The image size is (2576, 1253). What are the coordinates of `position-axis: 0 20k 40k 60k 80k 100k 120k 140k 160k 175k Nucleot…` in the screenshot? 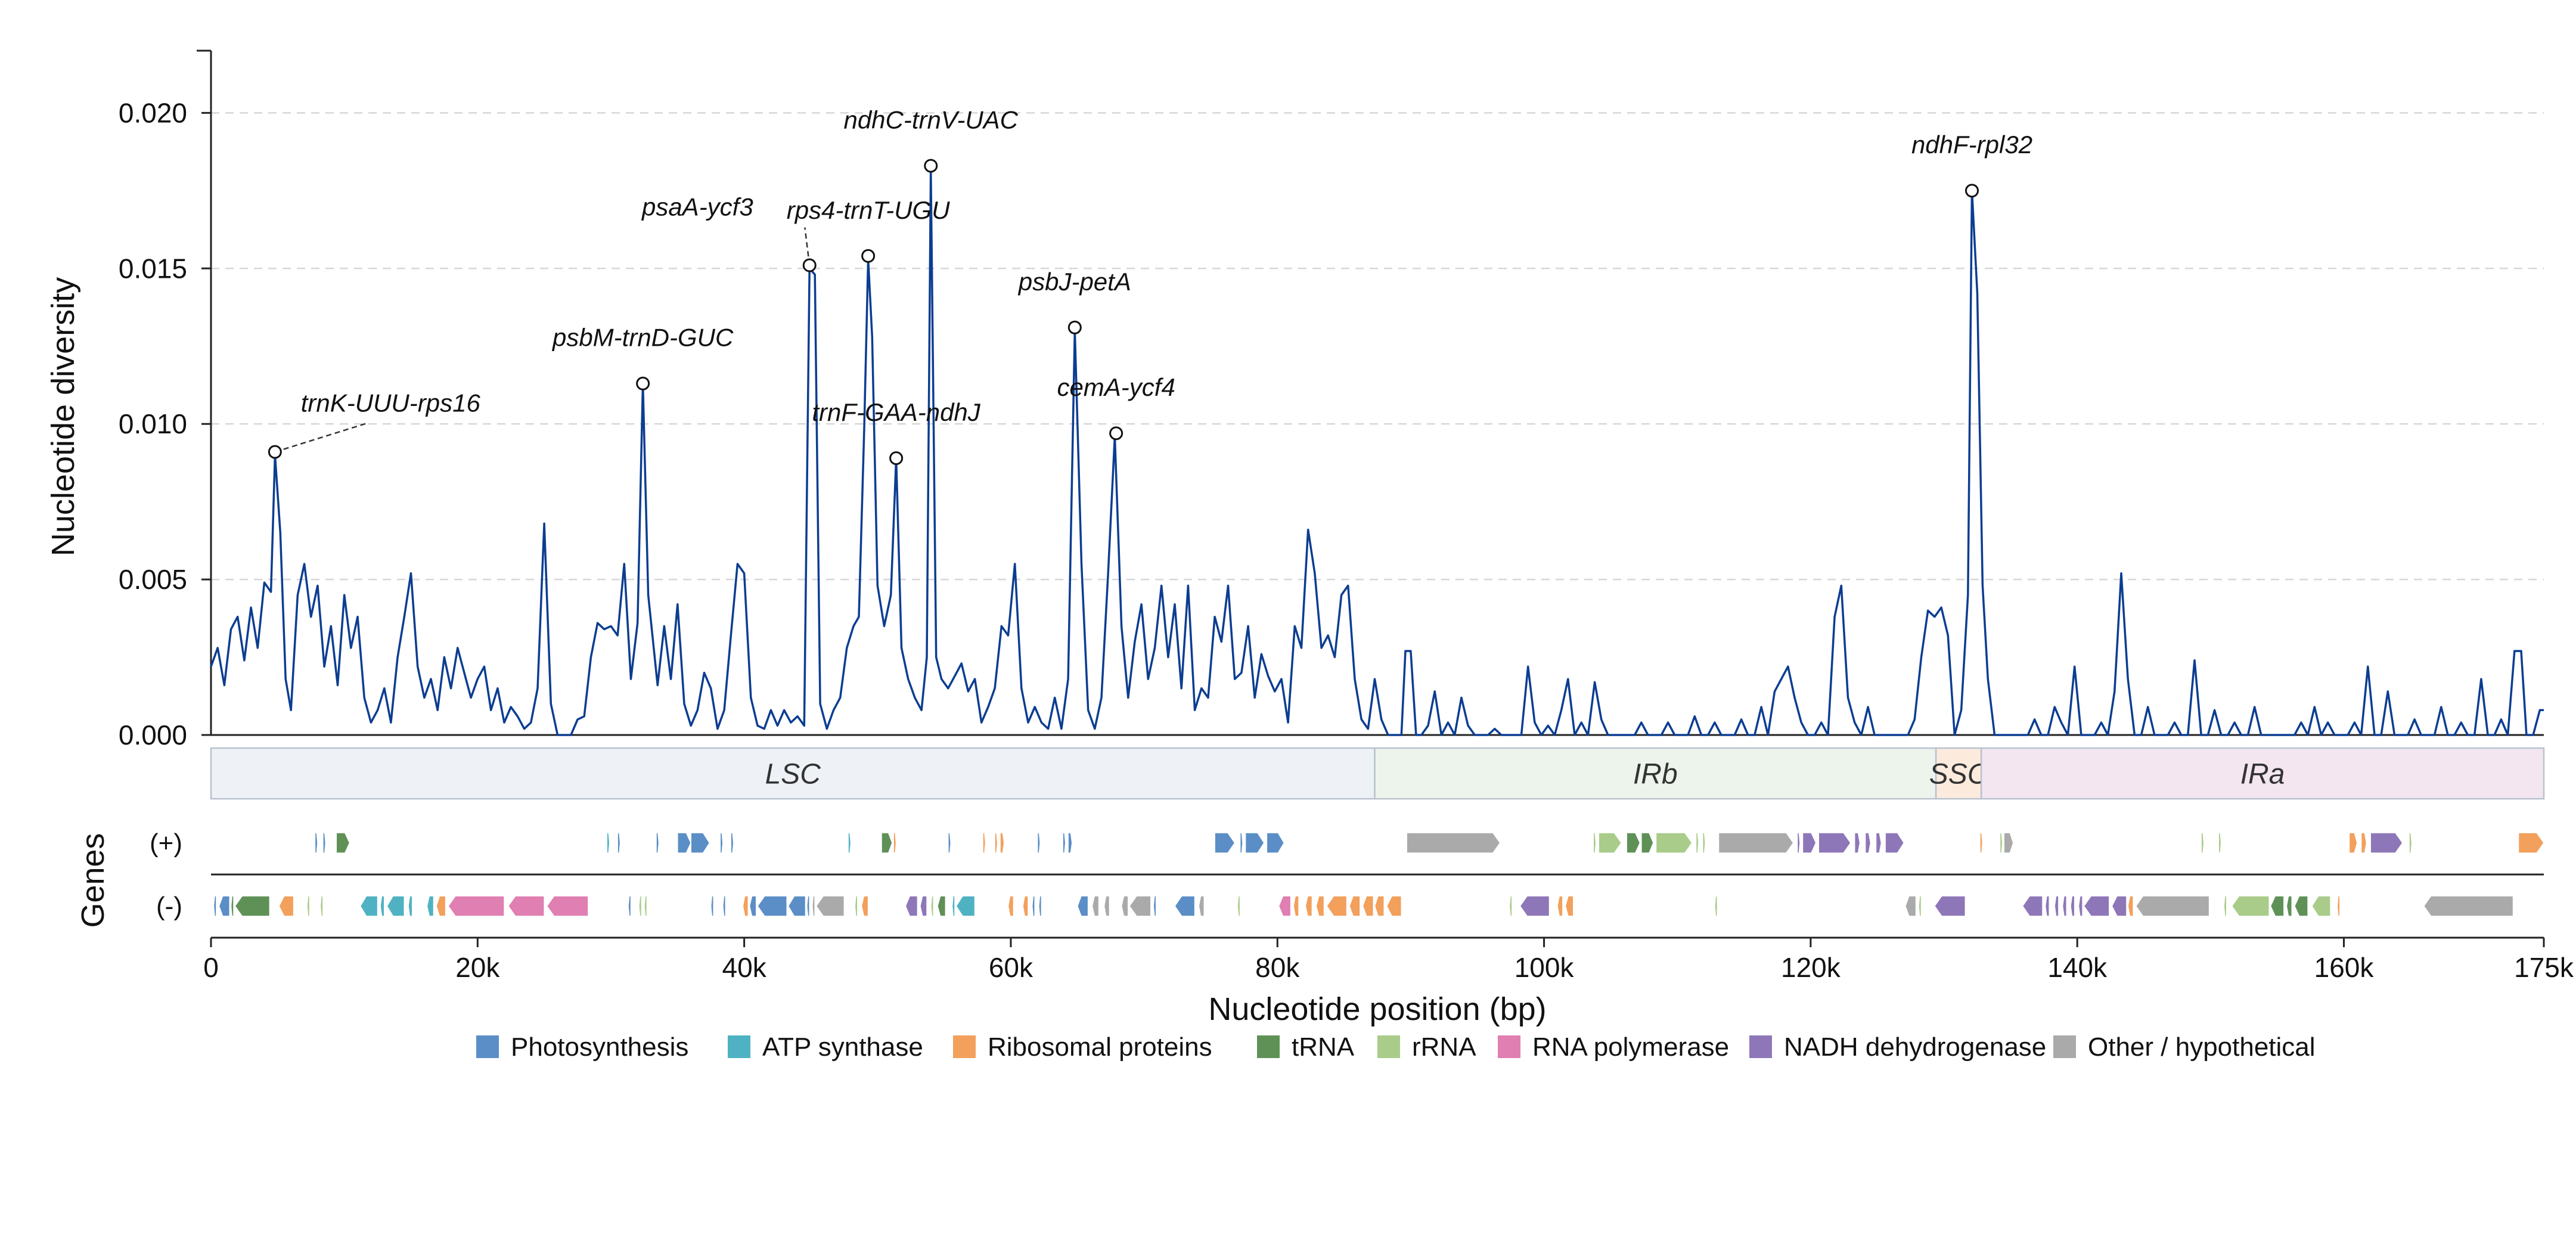 It's located at (1388, 981).